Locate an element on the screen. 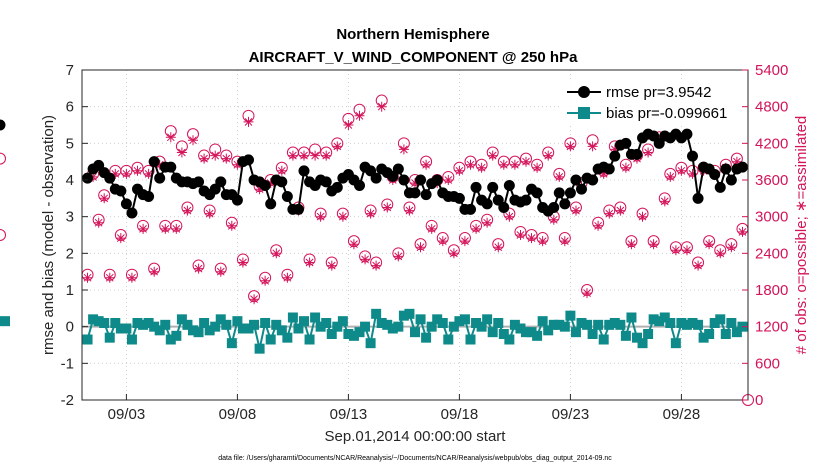 This screenshot has width=830, height=470. y-tick-label-right: 1800 is located at coordinates (771, 290).